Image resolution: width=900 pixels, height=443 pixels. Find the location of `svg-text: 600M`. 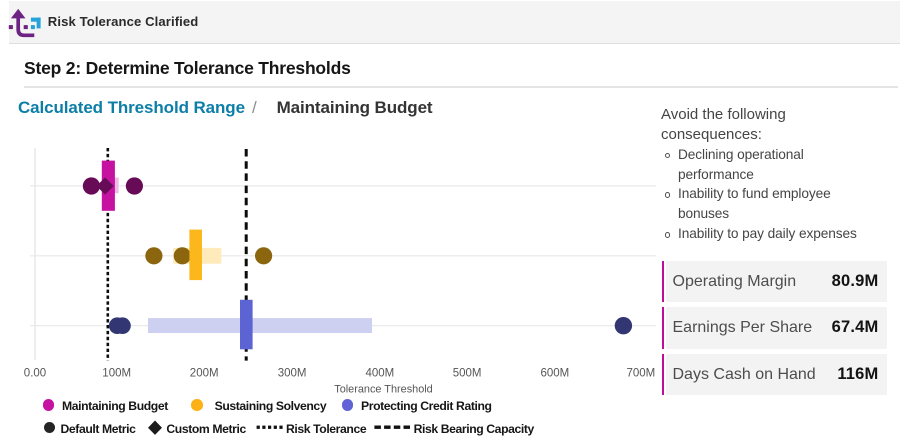

svg-text: 600M is located at coordinates (555, 374).